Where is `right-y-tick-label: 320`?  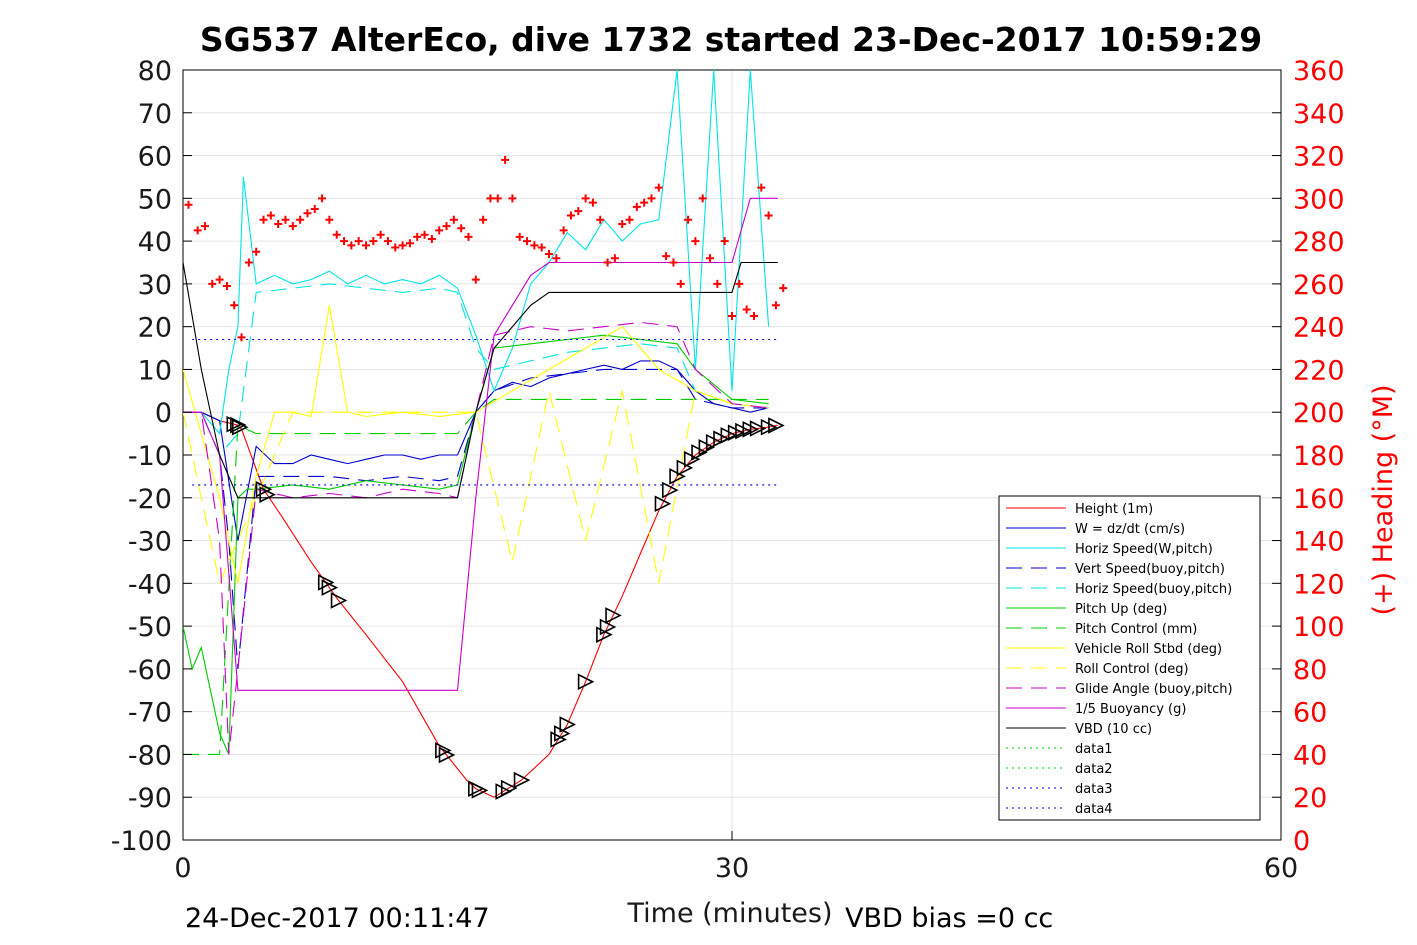
right-y-tick-label: 320 is located at coordinates (1319, 157).